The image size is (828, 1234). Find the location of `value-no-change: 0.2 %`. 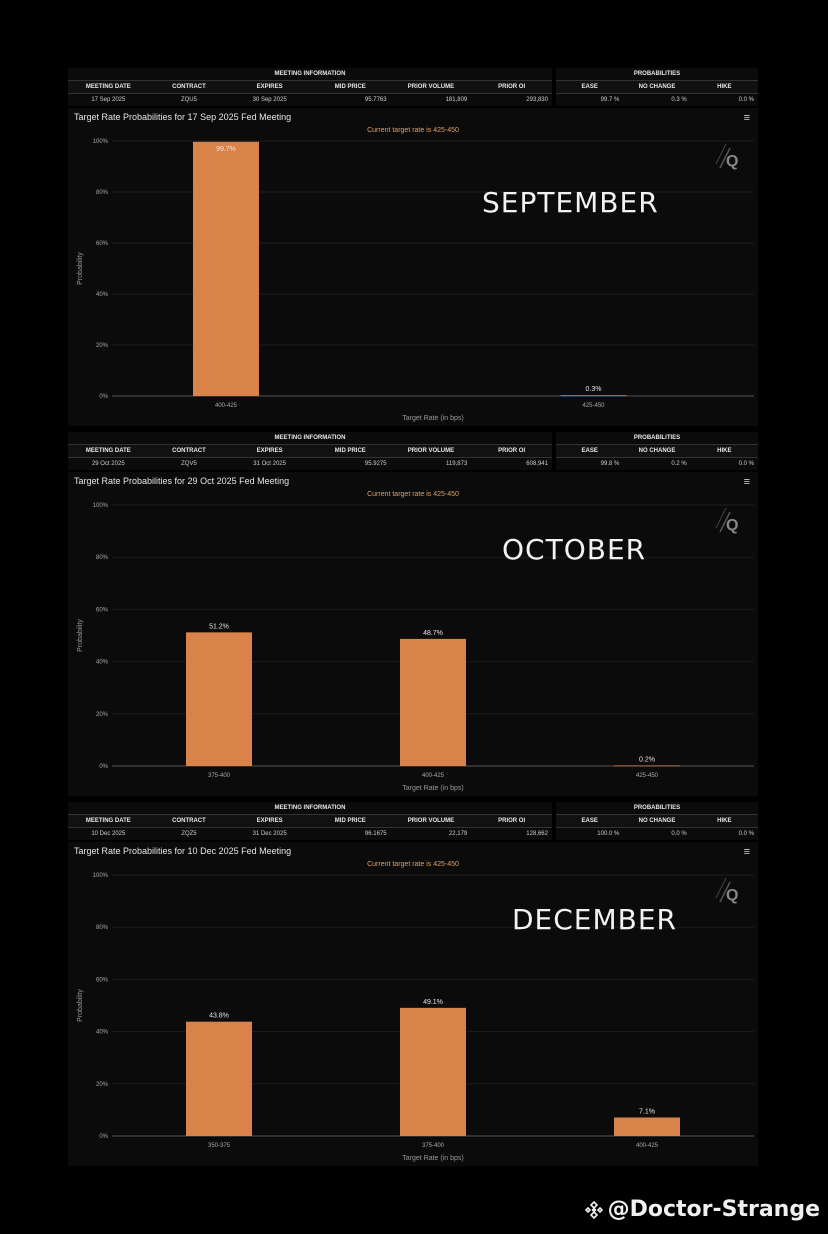

value-no-change: 0.2 % is located at coordinates (679, 464).